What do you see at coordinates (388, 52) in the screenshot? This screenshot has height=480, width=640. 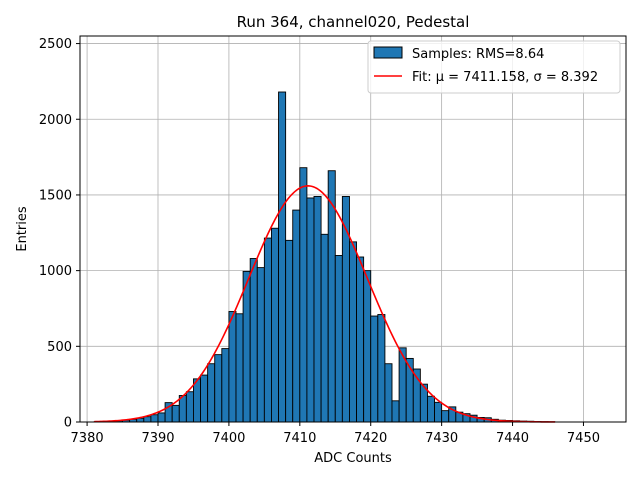 I see `legend-histogram-swatch` at bounding box center [388, 52].